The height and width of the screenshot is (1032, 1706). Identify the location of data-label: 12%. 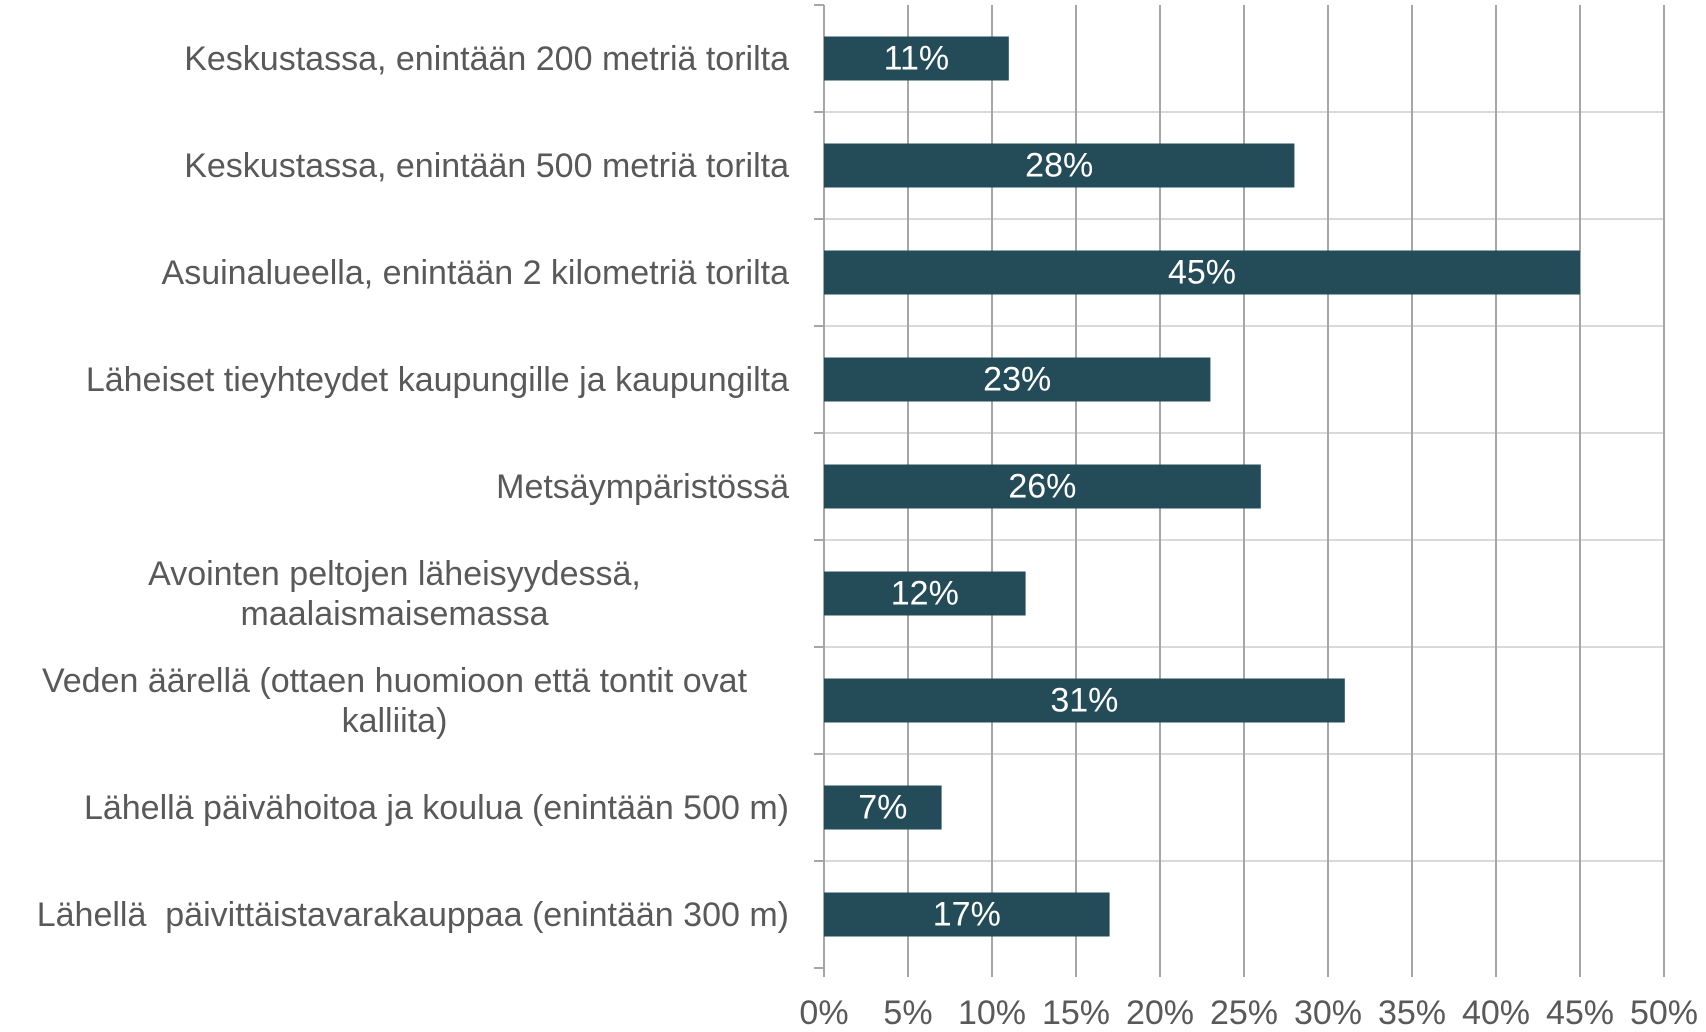
(925, 593).